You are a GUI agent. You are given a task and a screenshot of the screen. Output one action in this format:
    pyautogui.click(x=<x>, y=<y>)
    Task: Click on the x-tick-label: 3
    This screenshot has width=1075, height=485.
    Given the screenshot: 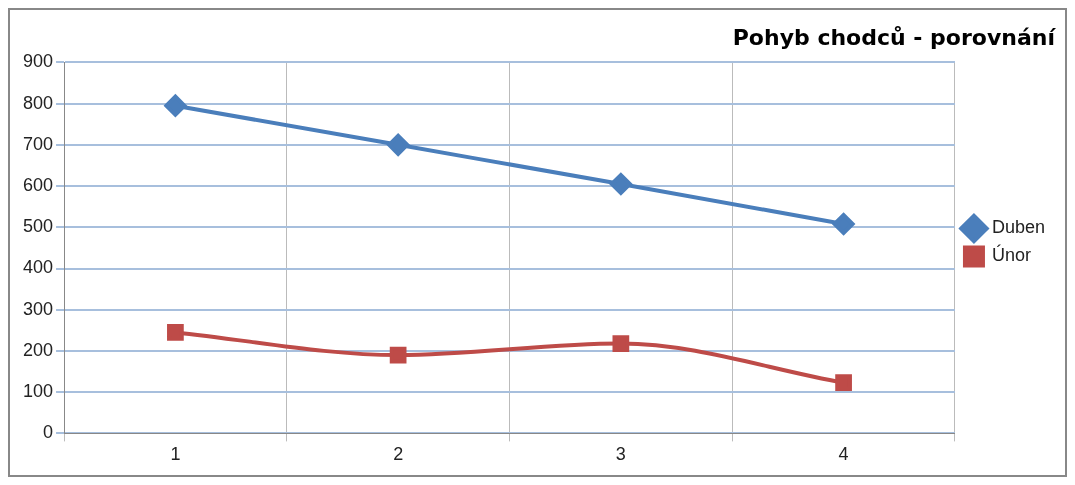 What is the action you would take?
    pyautogui.click(x=620, y=454)
    